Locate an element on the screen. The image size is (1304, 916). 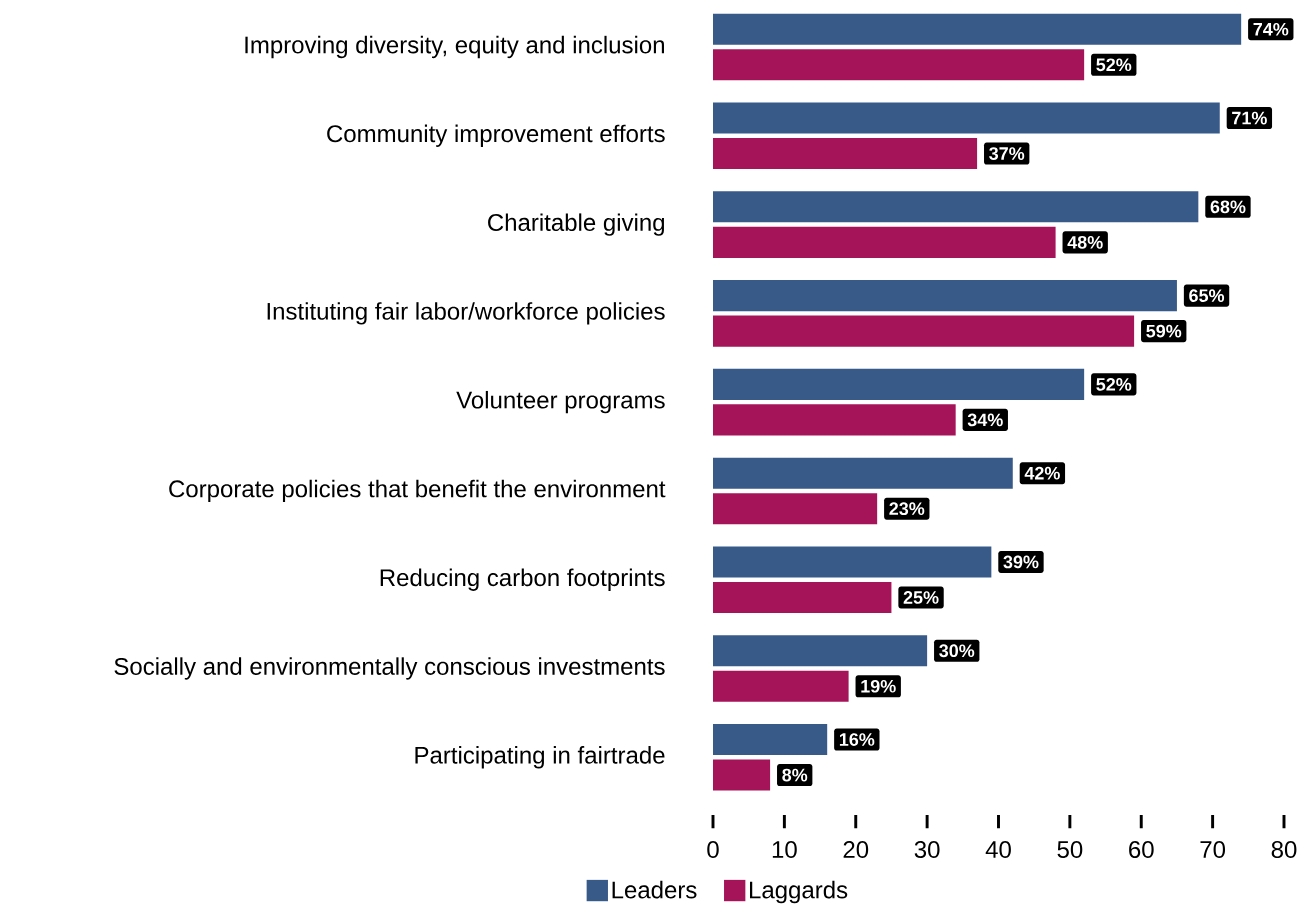
data-label: 74% is located at coordinates (1271, 29).